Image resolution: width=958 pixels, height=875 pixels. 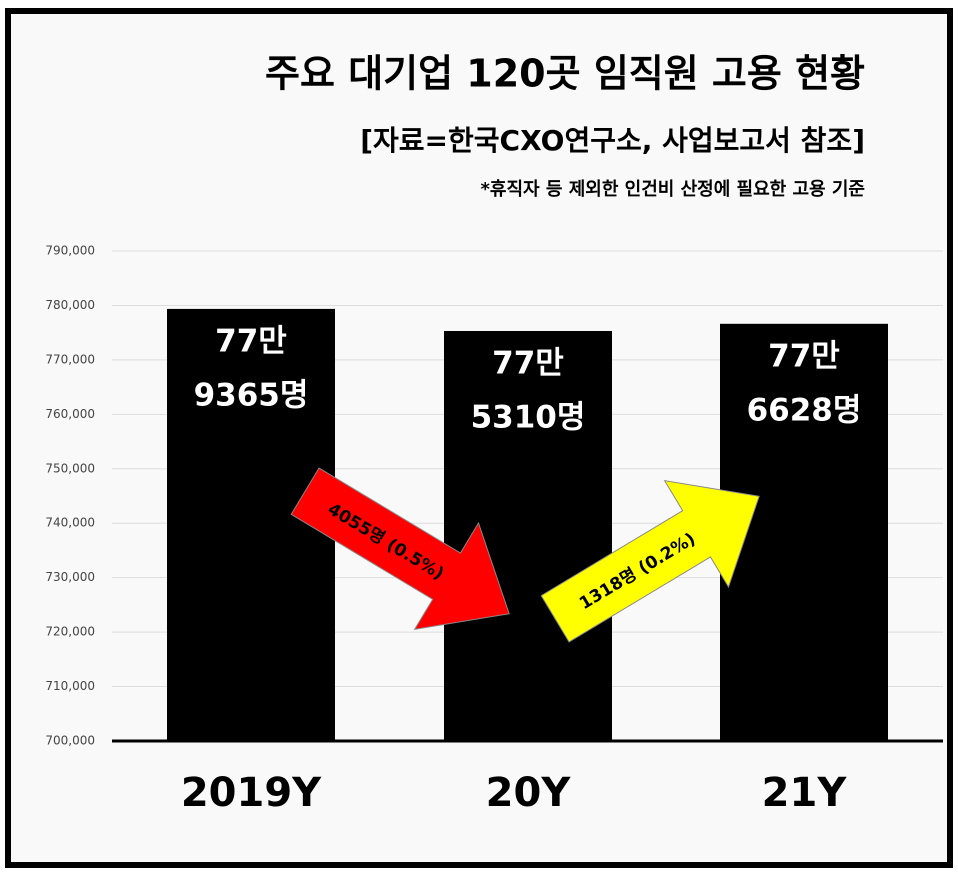 I want to click on chart-note: *휴직자 등 제외한 인건비 산정에 필요한 고용 기준, so click(x=673, y=189).